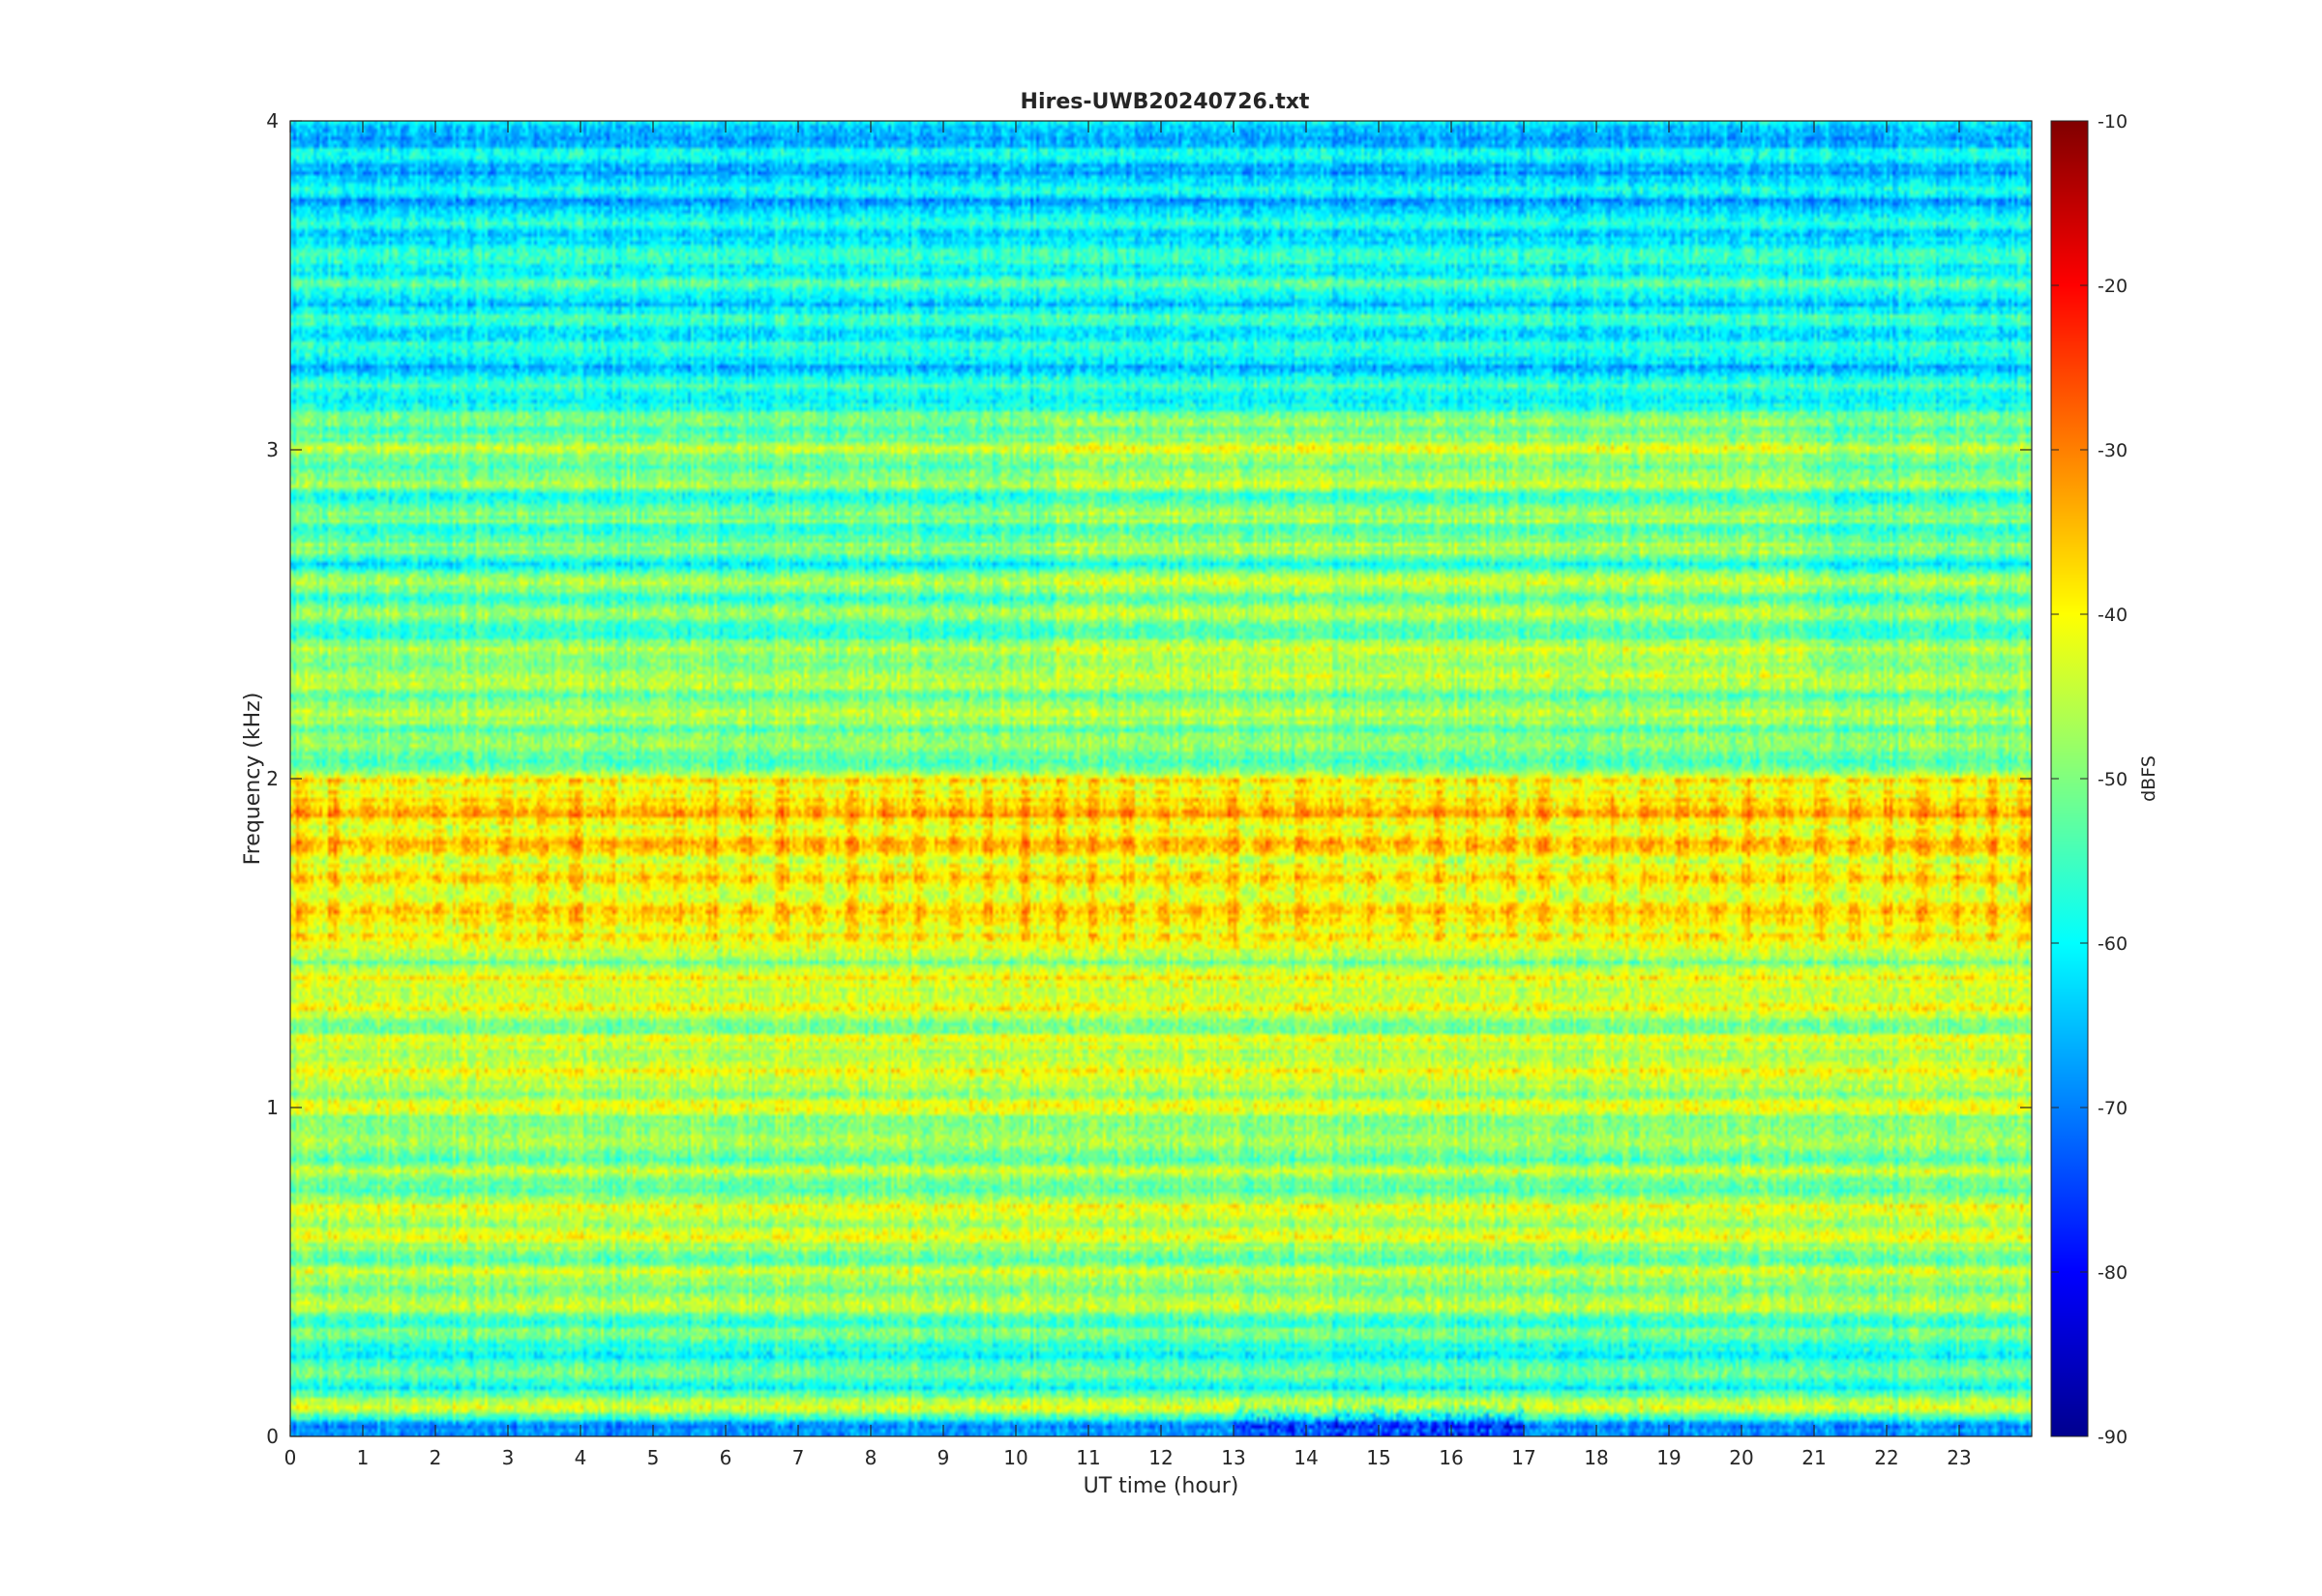  What do you see at coordinates (1378, 1457) in the screenshot?
I see `x-tick-label: 15` at bounding box center [1378, 1457].